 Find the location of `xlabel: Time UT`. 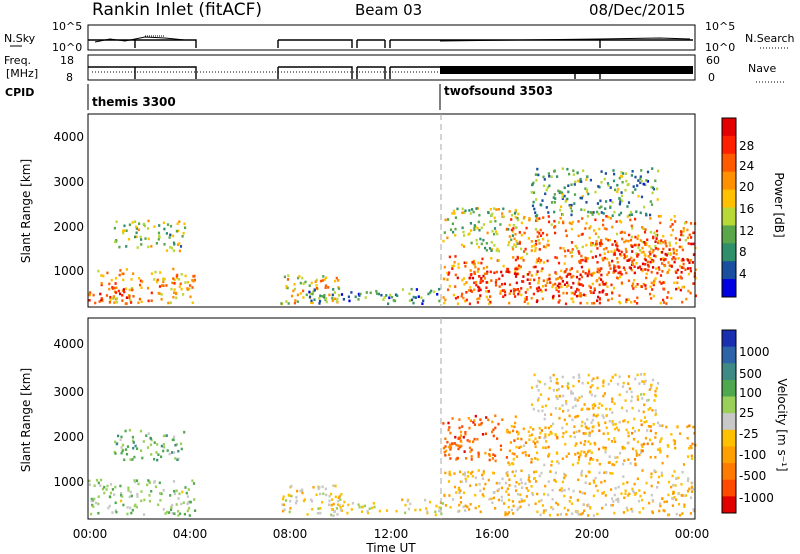

xlabel: Time UT is located at coordinates (390, 547).